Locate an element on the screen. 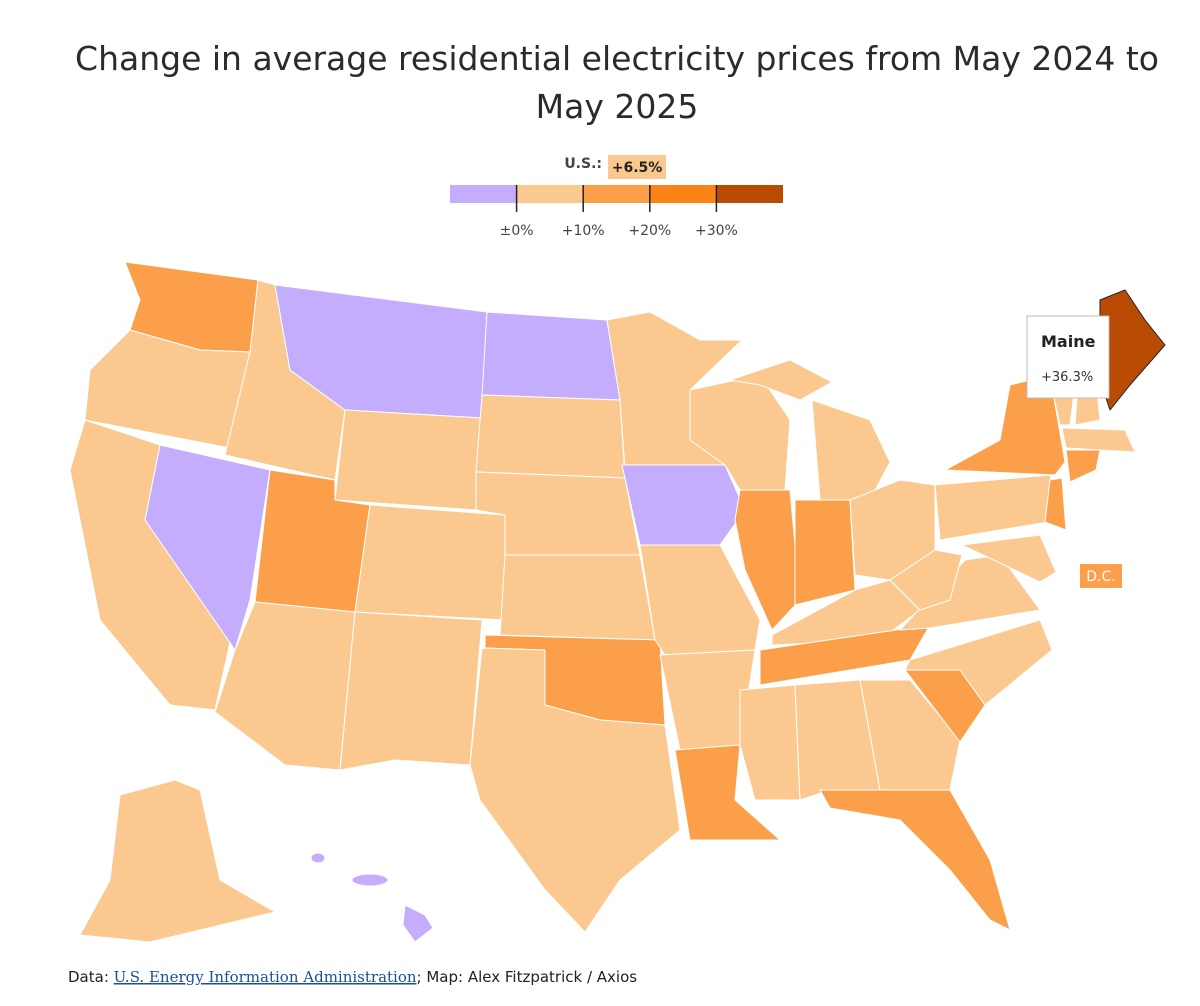  tooltip-value: +36.3% is located at coordinates (1067, 377).